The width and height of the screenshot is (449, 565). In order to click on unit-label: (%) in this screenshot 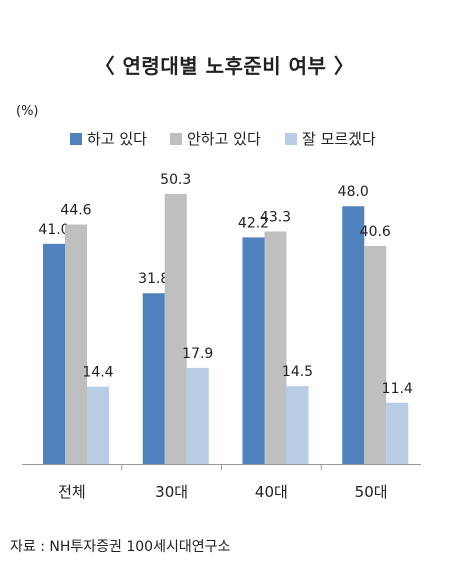, I will do `click(27, 111)`.